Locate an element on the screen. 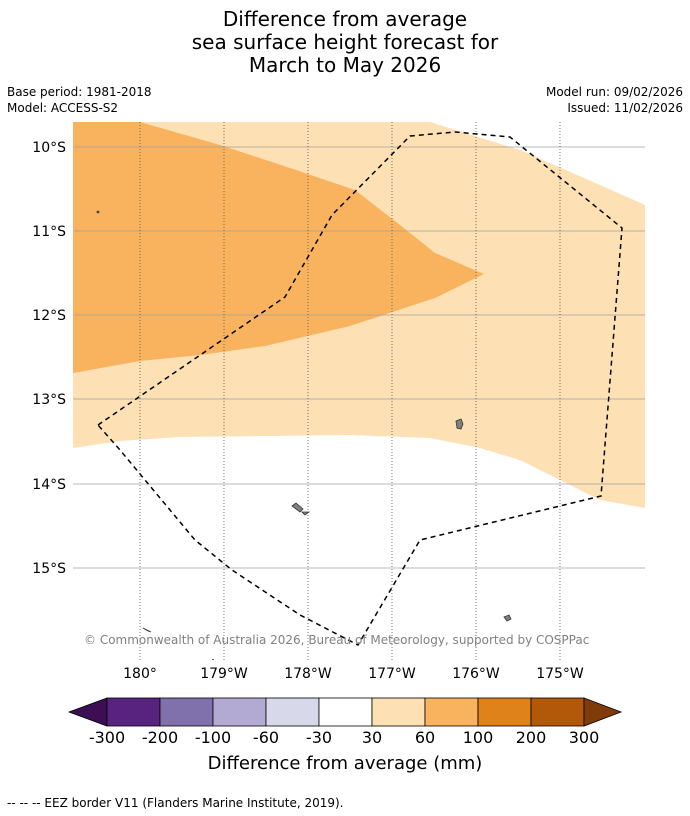 The width and height of the screenshot is (690, 816). meta-right: Model run: 09/02/2026 Issued: 11/02/2026 is located at coordinates (614, 100).